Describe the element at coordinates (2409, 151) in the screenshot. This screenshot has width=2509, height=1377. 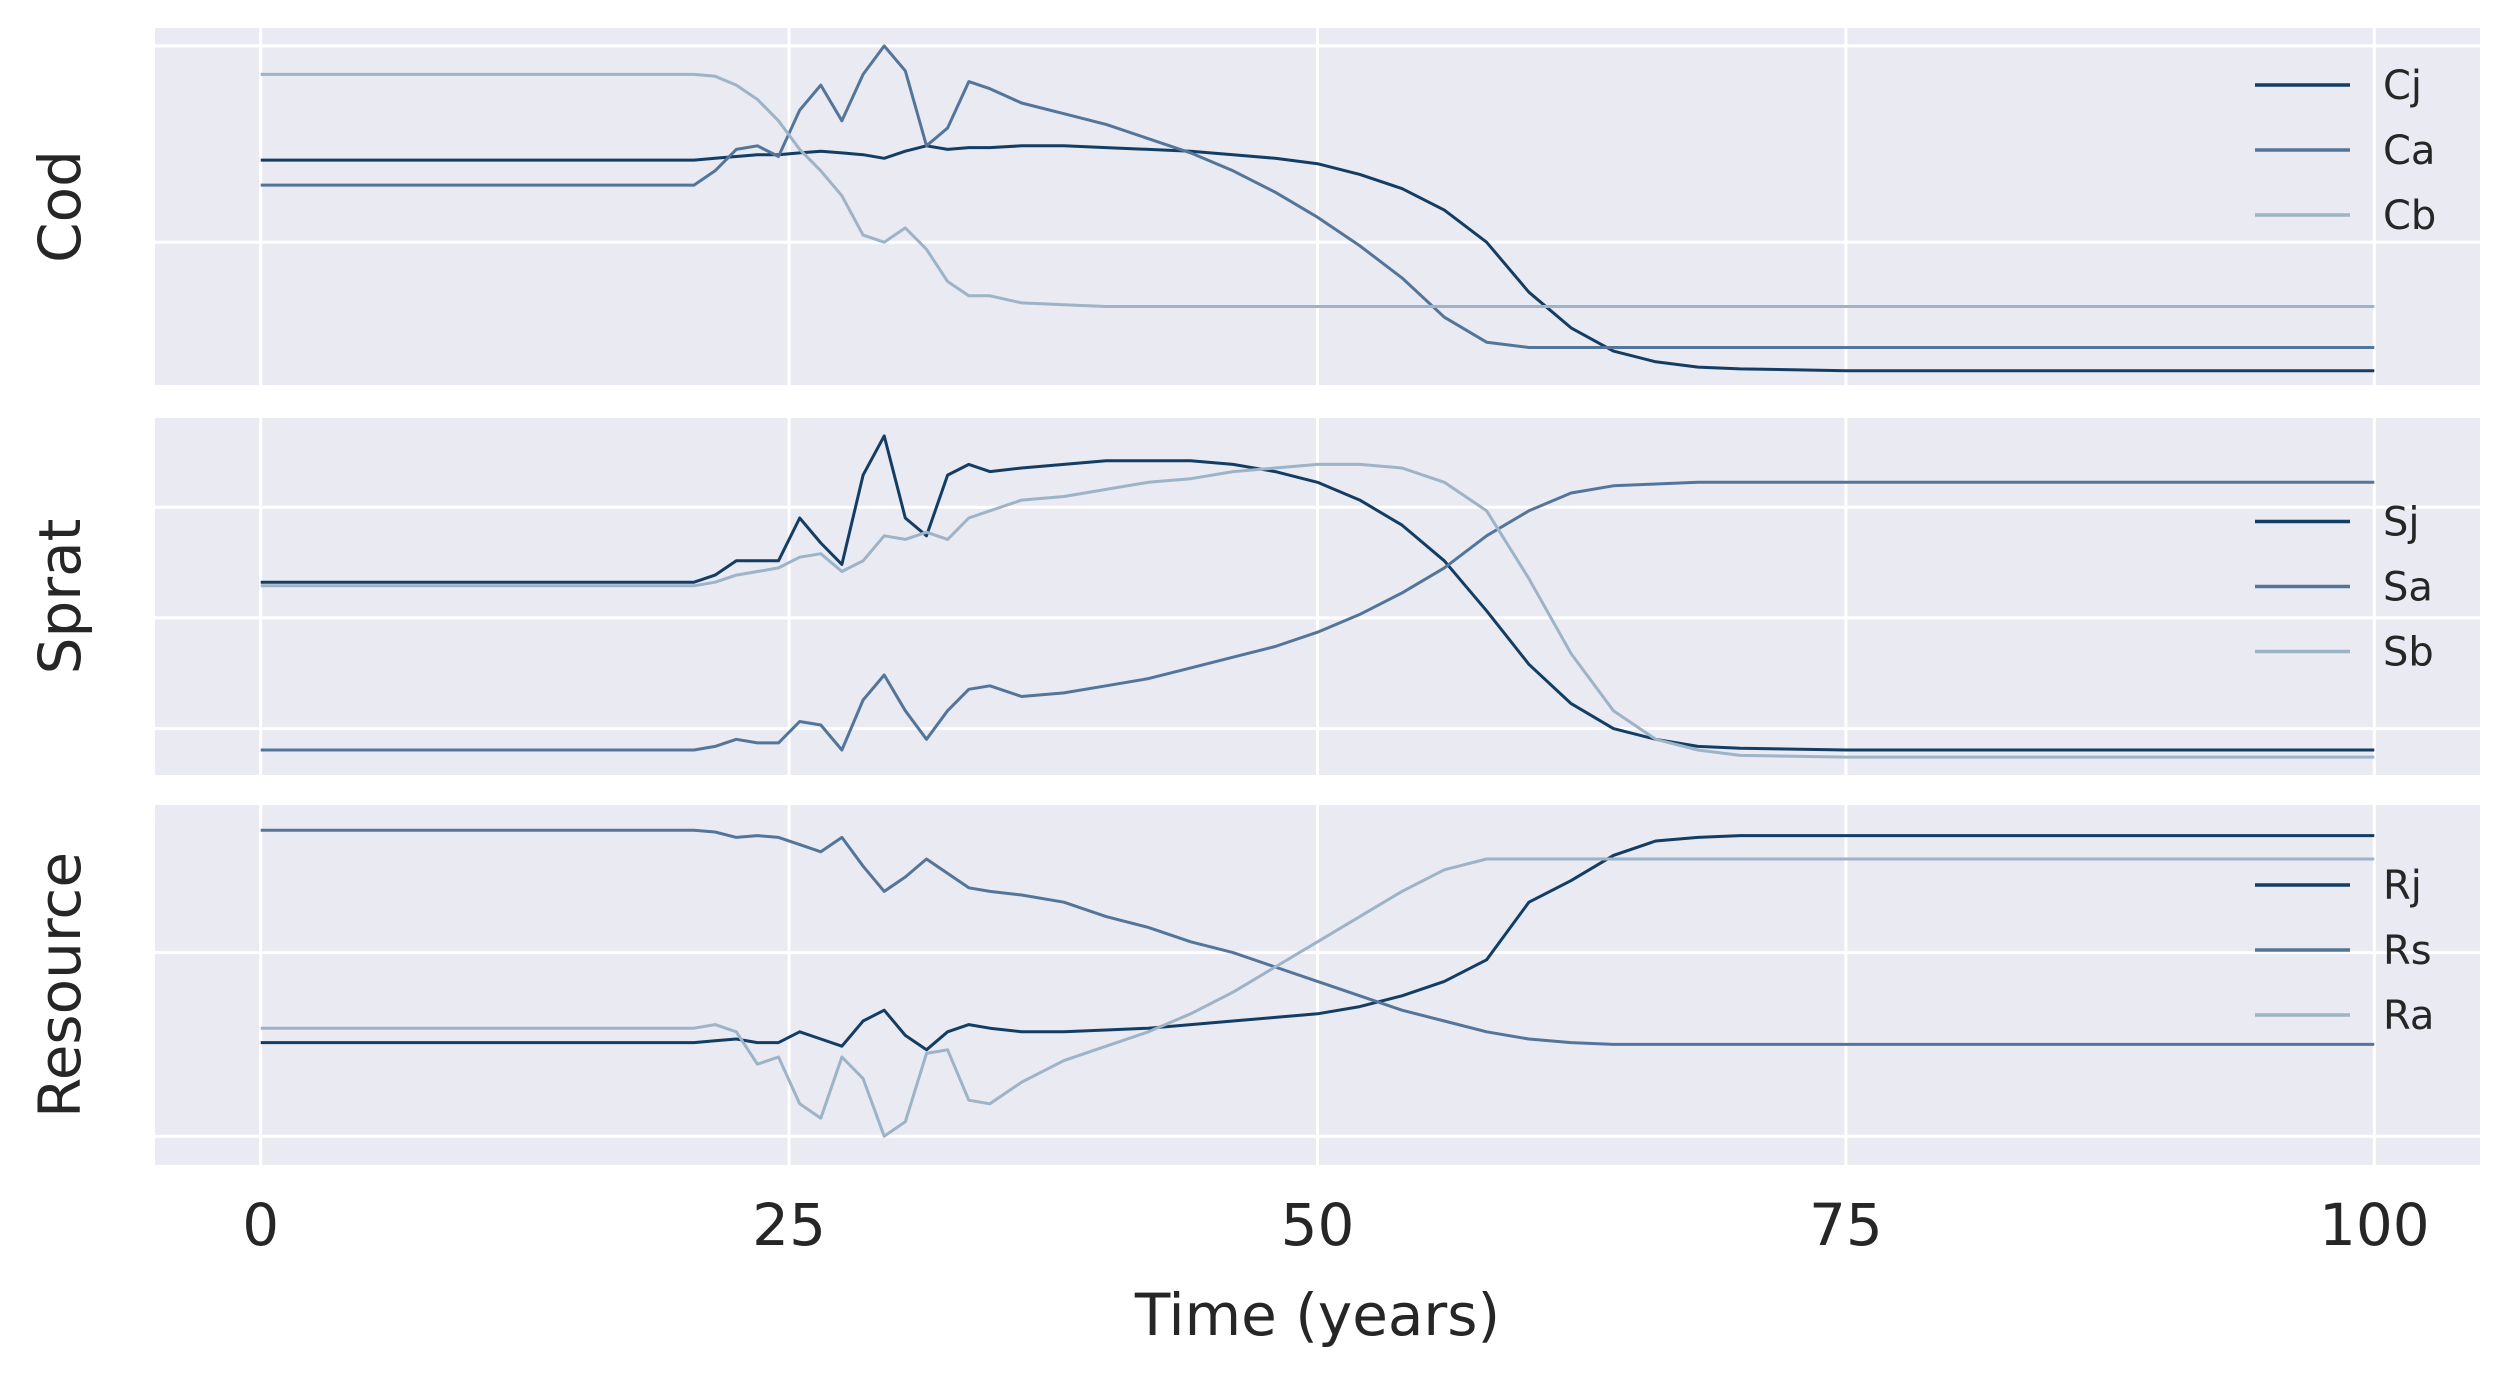
I see `legend-label-ca: Ca` at that location.